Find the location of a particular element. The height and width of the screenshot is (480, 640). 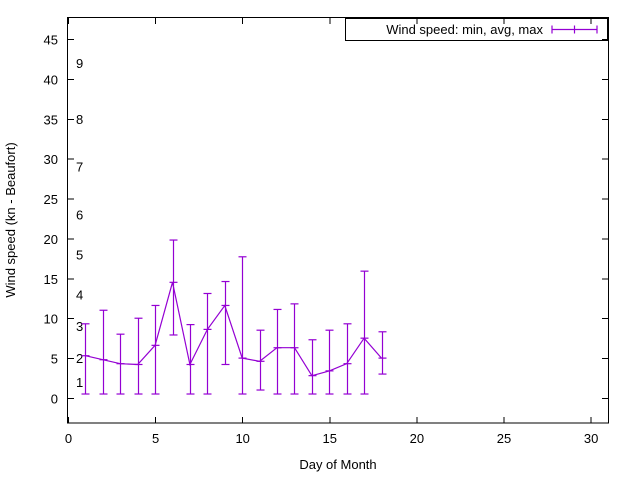

beaufort-tick-label: 1 is located at coordinates (79, 382).